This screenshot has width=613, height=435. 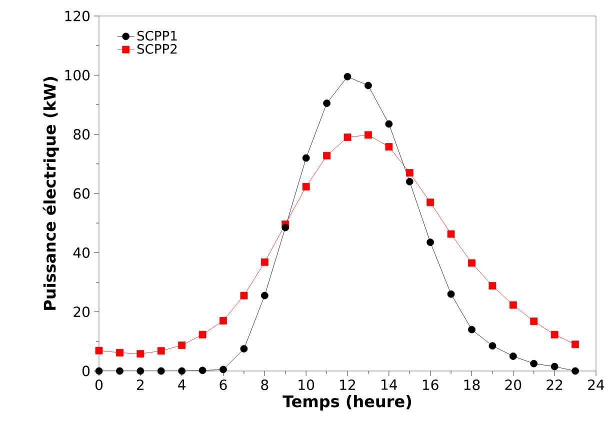 What do you see at coordinates (430, 385) in the screenshot?
I see `x-tick-label: 16` at bounding box center [430, 385].